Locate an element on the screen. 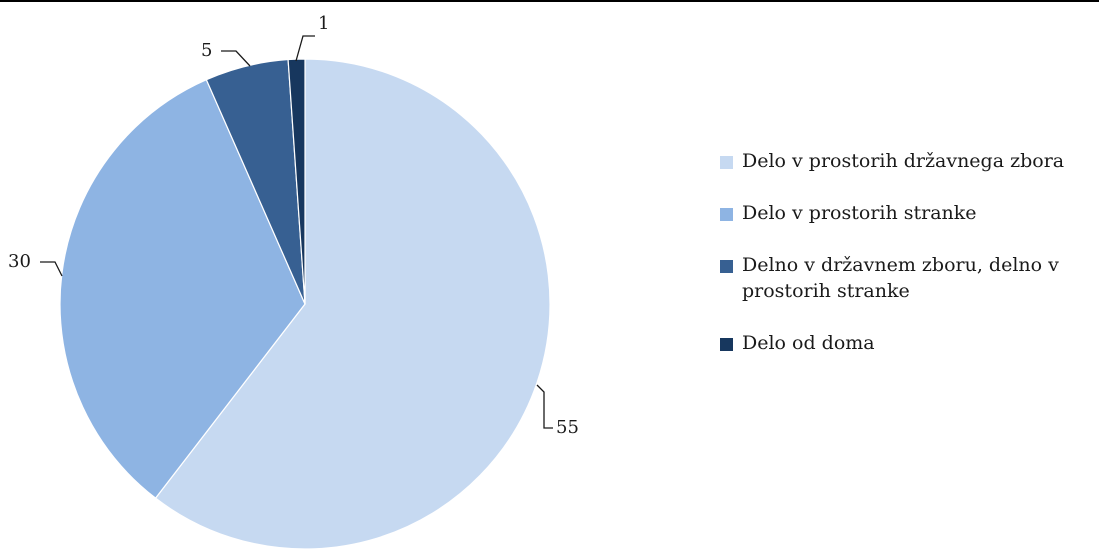 The image size is (1099, 549). data-label-1: 1 is located at coordinates (323, 23).